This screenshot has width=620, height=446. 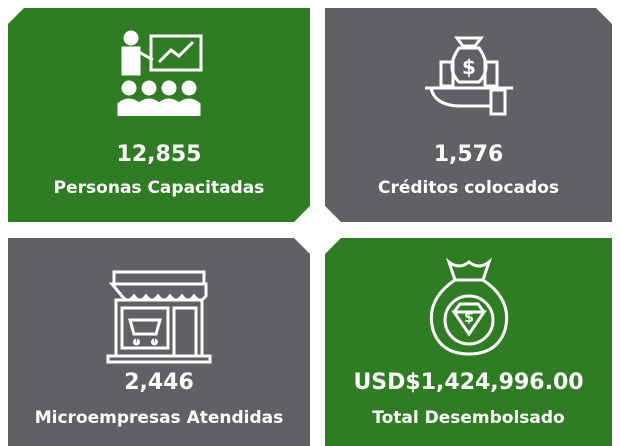 I want to click on tile-value: 2,446, so click(x=159, y=382).